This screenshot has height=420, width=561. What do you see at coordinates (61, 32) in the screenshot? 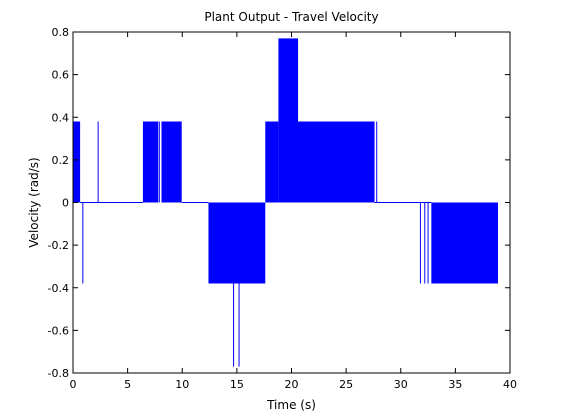
I see `y-tick-label: 0.8` at bounding box center [61, 32].